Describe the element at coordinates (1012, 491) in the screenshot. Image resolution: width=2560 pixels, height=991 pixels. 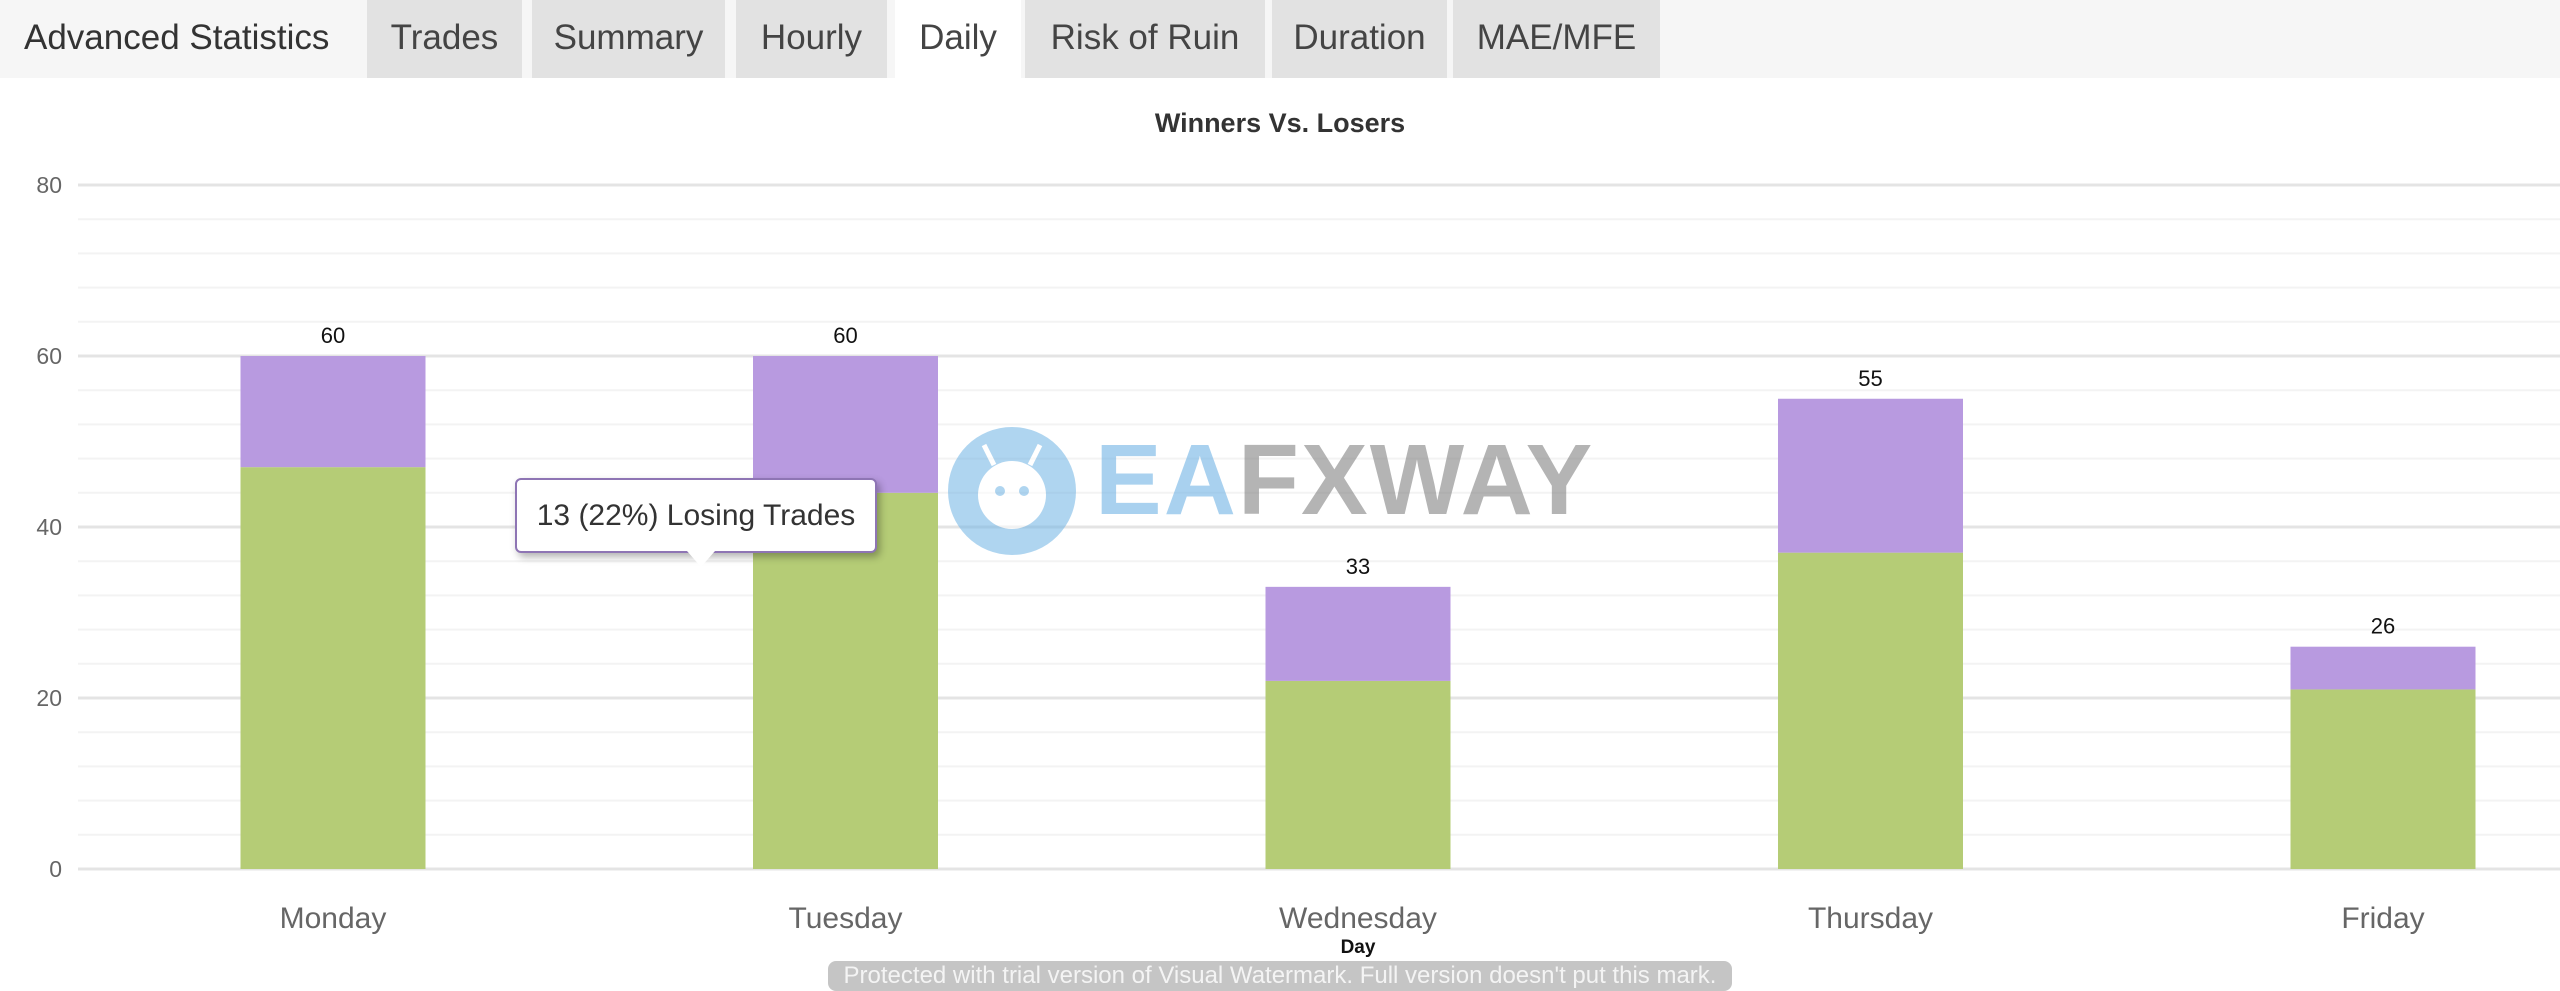
I see `watermark-robot-logo-icon` at that location.